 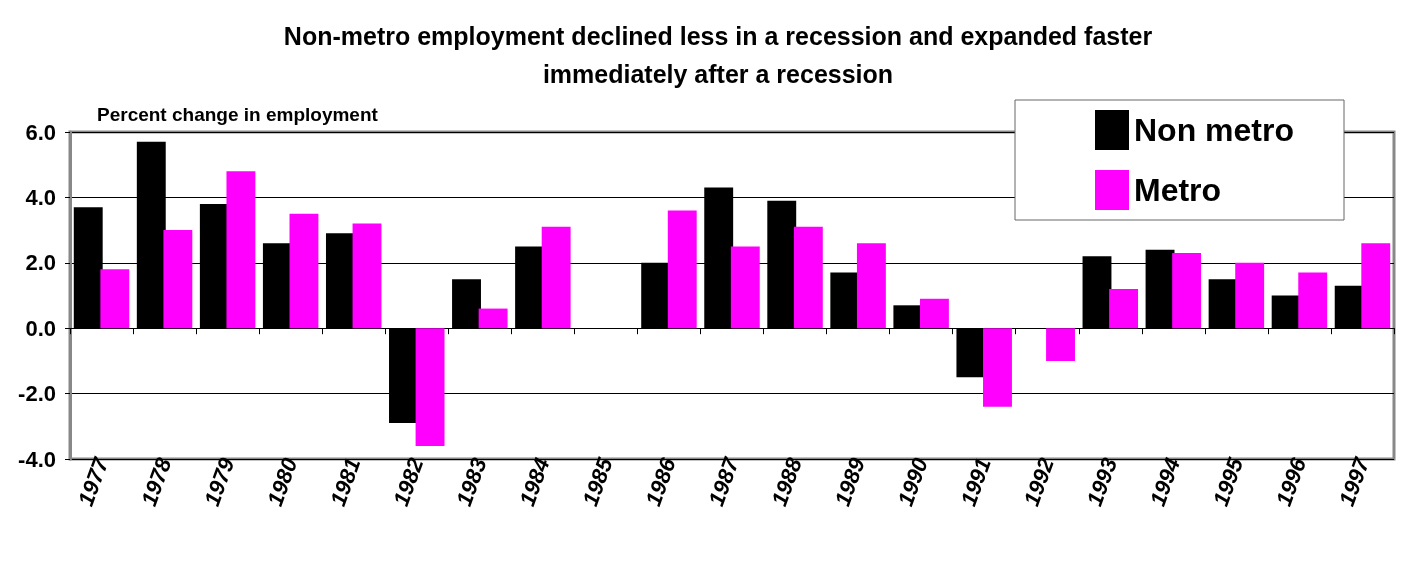 What do you see at coordinates (408, 482) in the screenshot?
I see `x-tick-label: 1982` at bounding box center [408, 482].